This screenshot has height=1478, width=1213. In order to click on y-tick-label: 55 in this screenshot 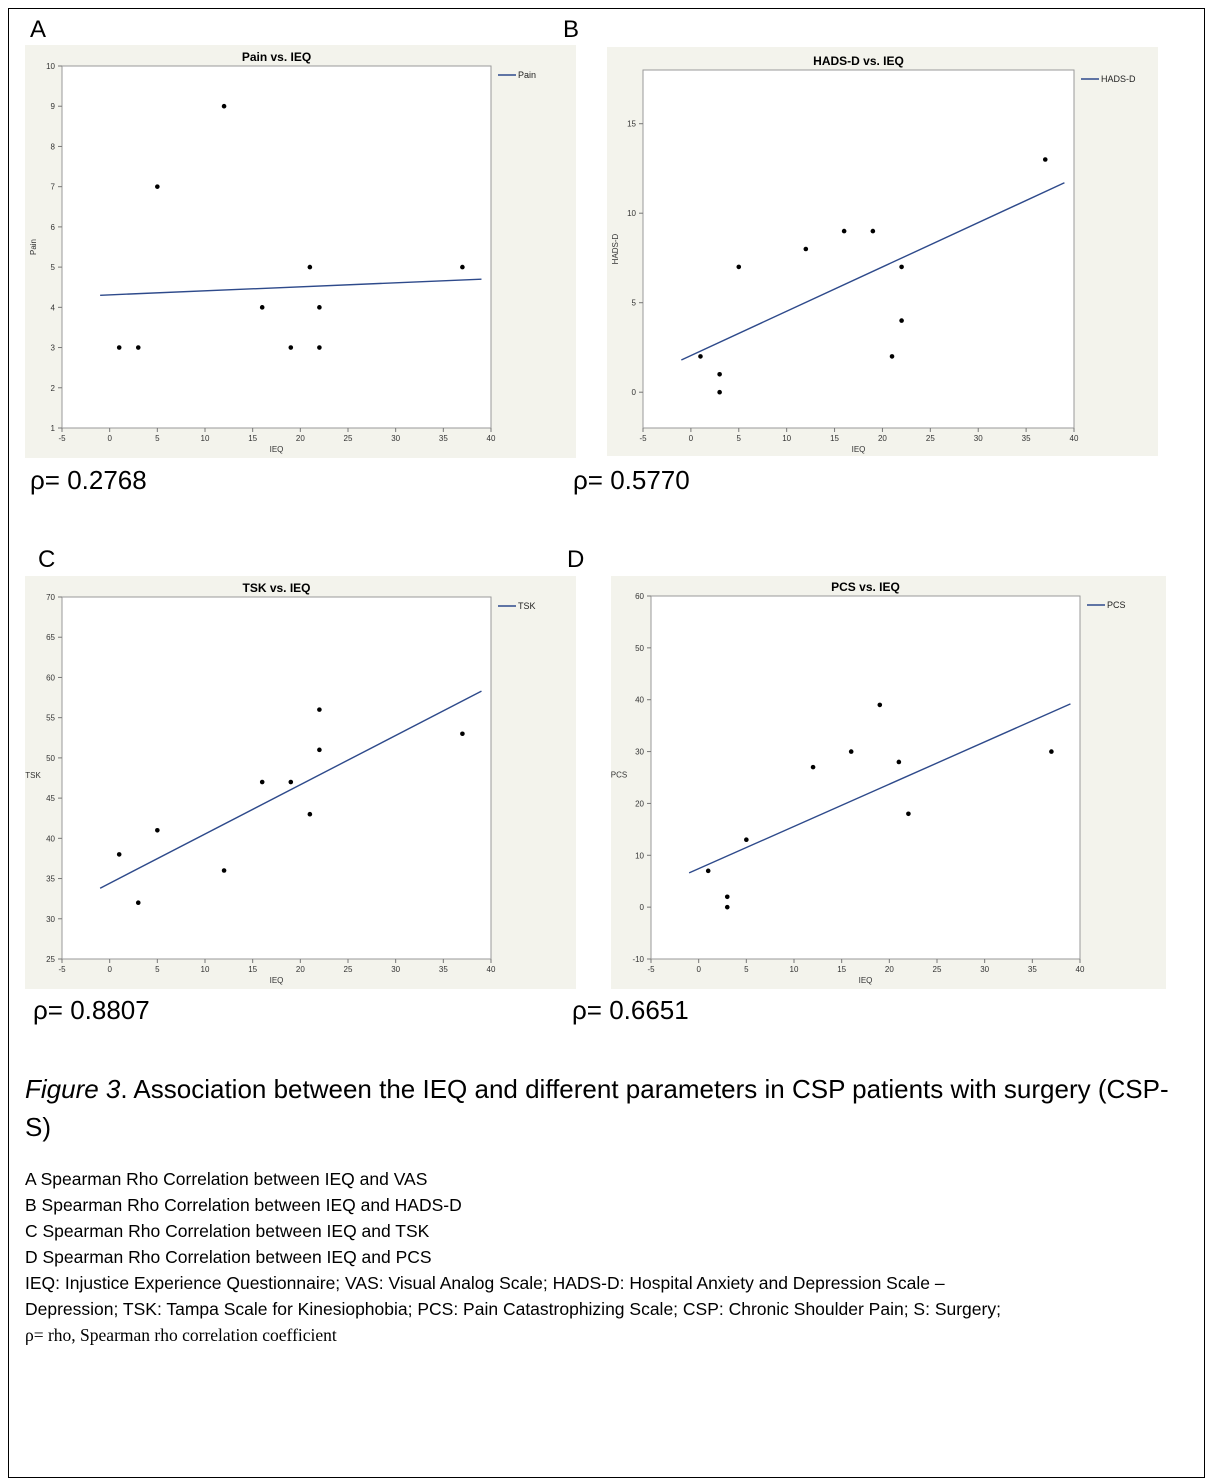, I will do `click(50, 718)`.